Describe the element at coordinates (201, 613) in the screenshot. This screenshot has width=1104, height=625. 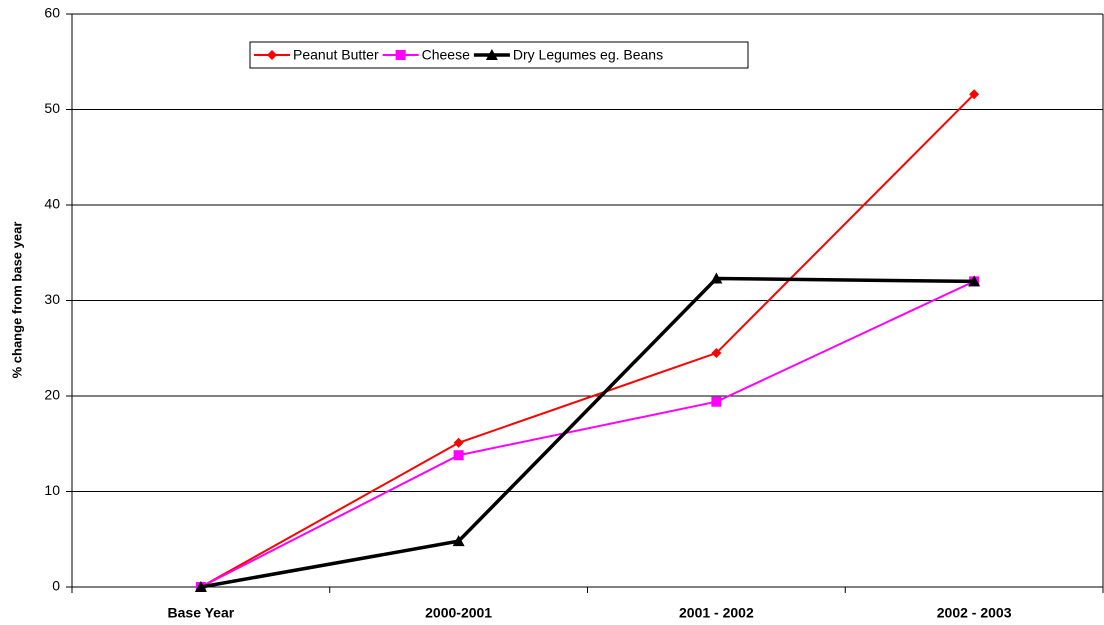
I see `x-tick-label: Base Year` at that location.